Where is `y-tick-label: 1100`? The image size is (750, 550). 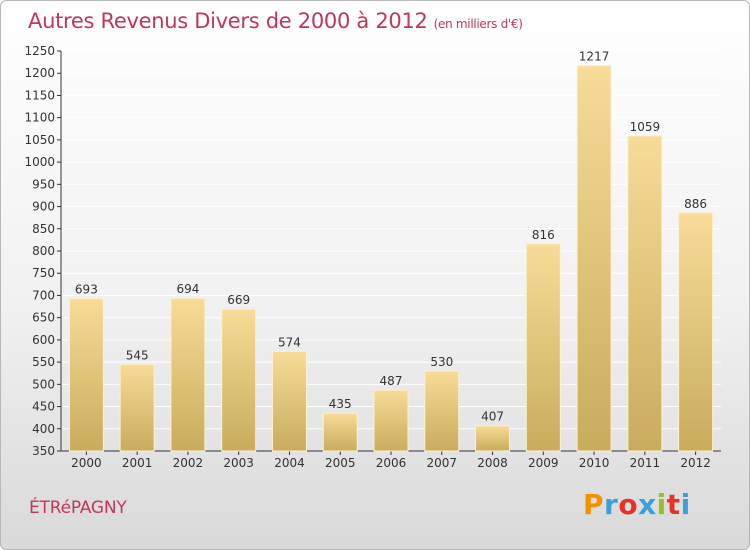
y-tick-label: 1100 is located at coordinates (39, 118).